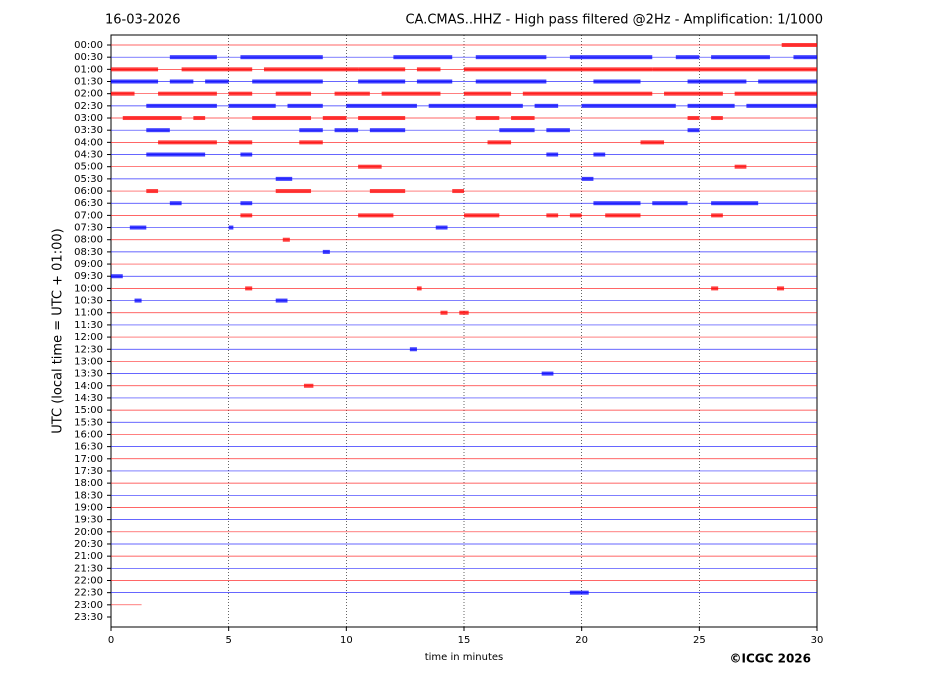  What do you see at coordinates (88, 386) in the screenshot?
I see `y-tick-label: 14:00` at bounding box center [88, 386].